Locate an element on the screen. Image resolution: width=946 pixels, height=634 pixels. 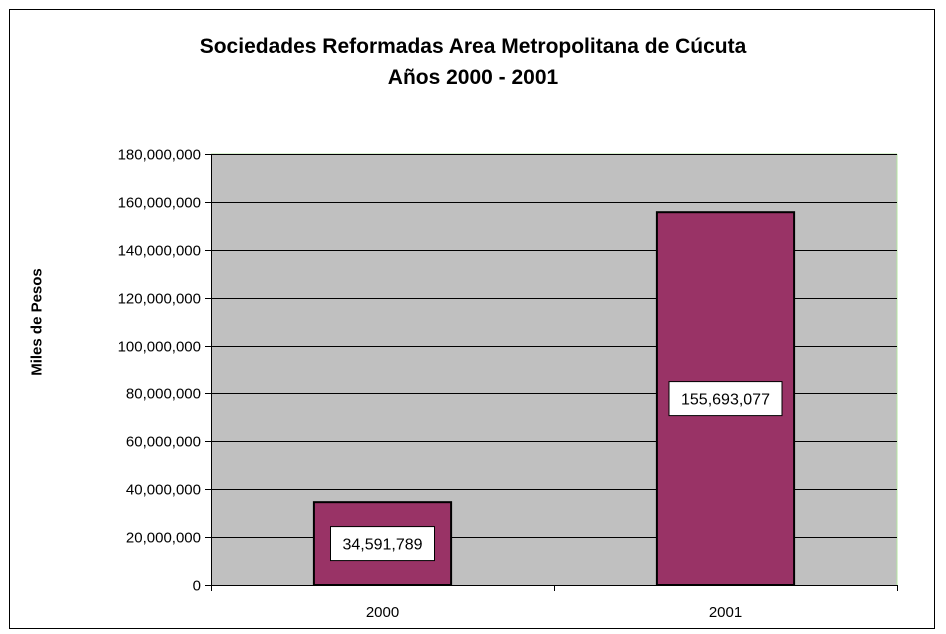
y-tick-label: 60,000,000 is located at coordinates (163, 442).